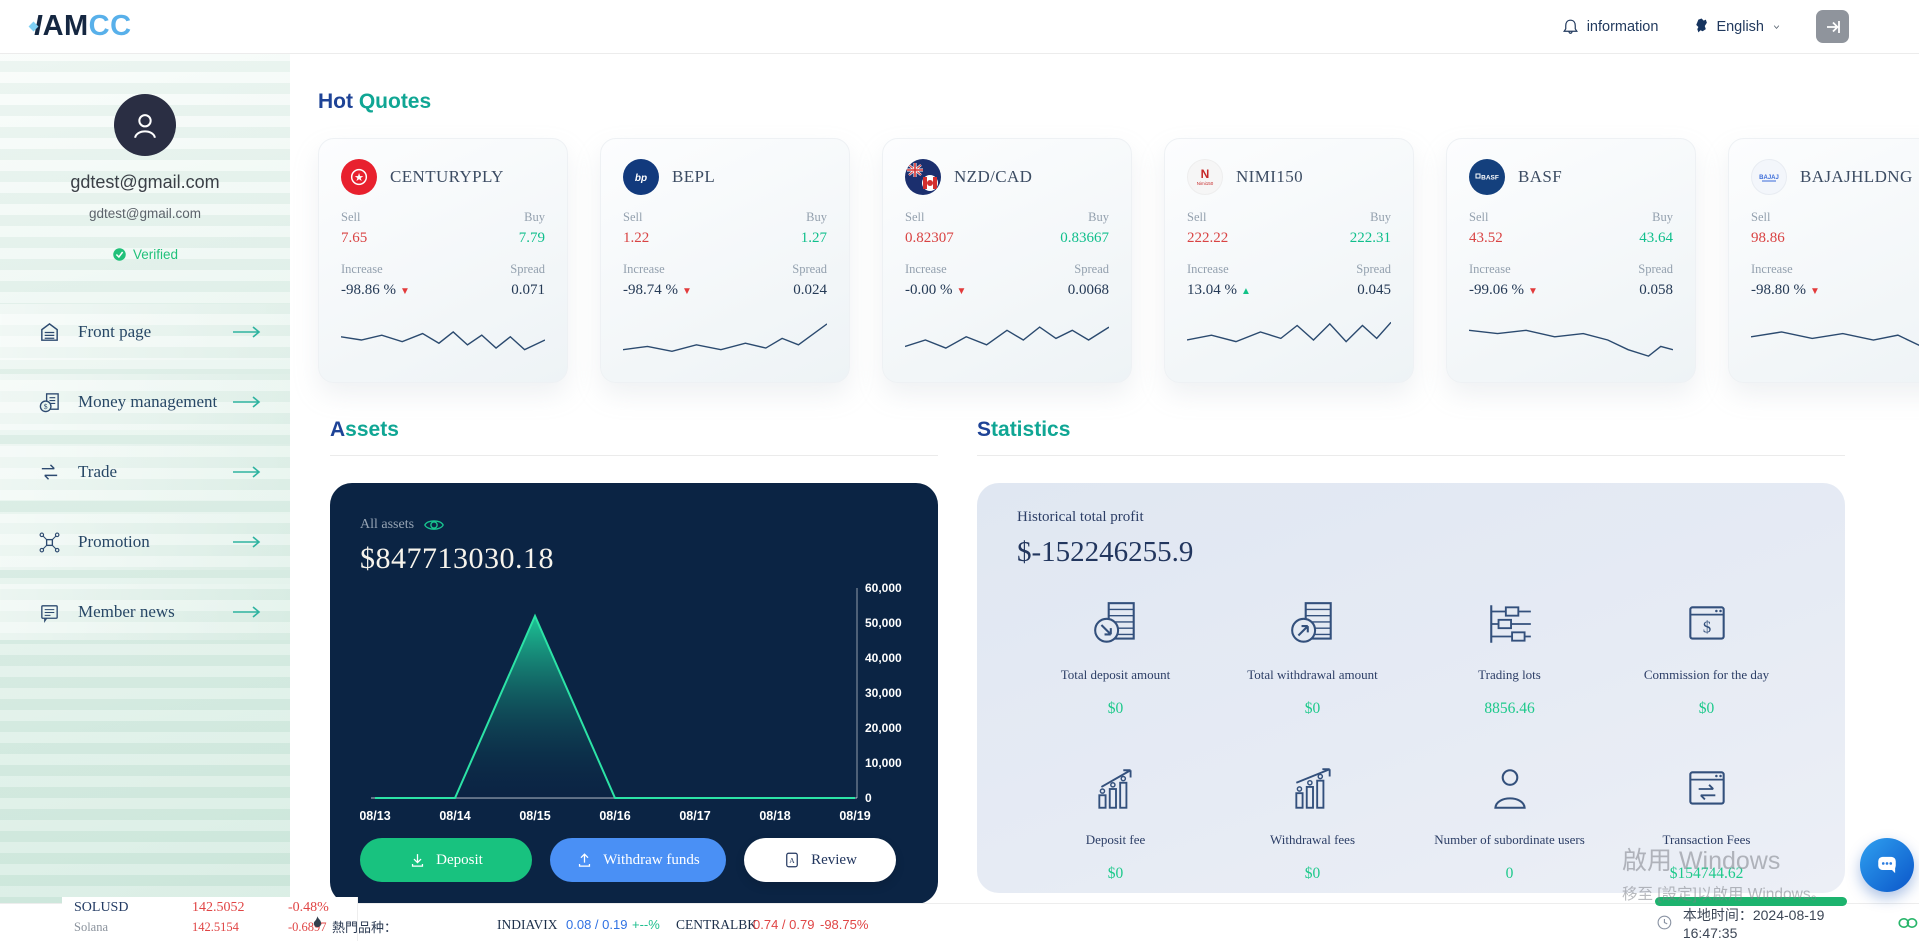 The height and width of the screenshot is (941, 1919). Describe the element at coordinates (1510, 624) in the screenshot. I see `trading-lots-icon` at that location.